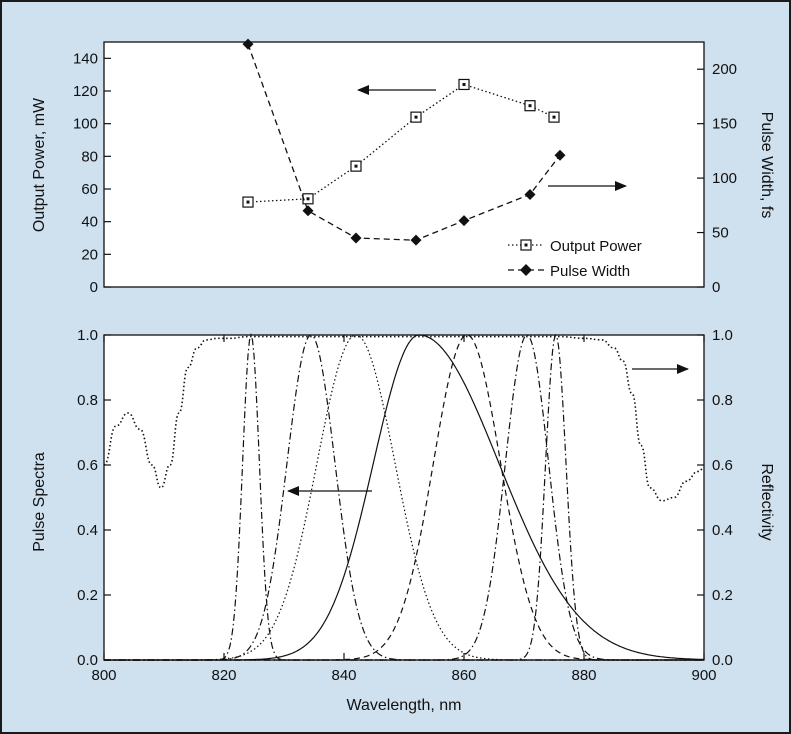 The height and width of the screenshot is (734, 791). Describe the element at coordinates (716, 287) in the screenshot. I see `top-right-tick-label: 0` at that location.